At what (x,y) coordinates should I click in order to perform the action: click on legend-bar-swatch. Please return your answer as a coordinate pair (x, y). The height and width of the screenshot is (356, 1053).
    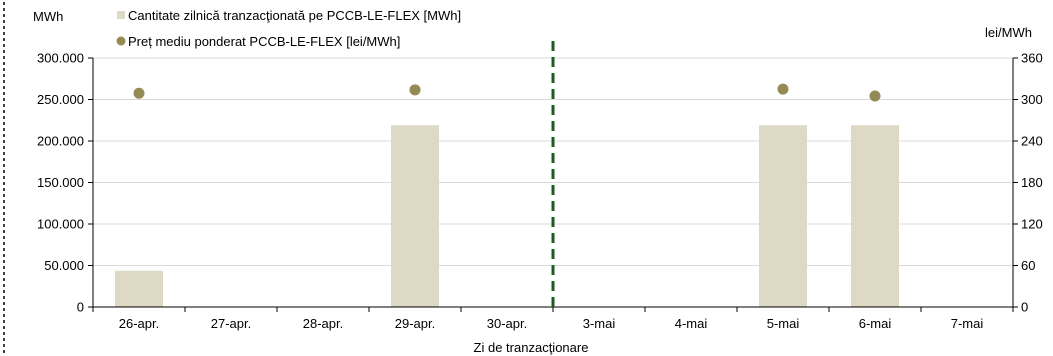
    Looking at the image, I should click on (121, 15).